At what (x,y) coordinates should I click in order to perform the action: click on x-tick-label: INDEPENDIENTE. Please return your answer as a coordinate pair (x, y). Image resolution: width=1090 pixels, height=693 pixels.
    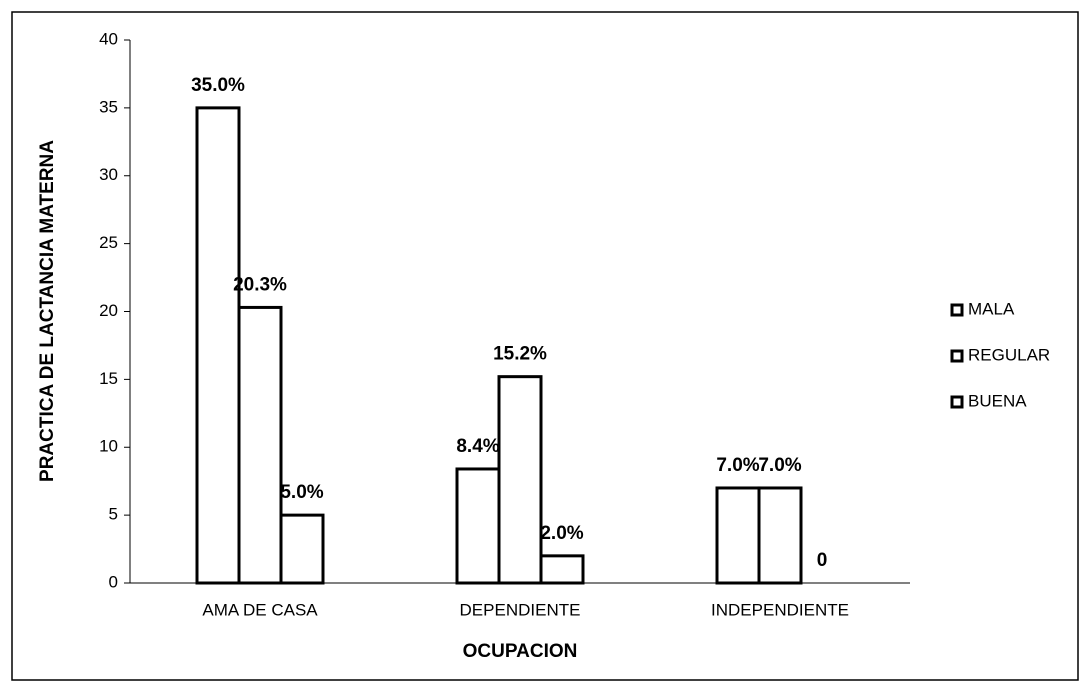
    Looking at the image, I should click on (780, 609).